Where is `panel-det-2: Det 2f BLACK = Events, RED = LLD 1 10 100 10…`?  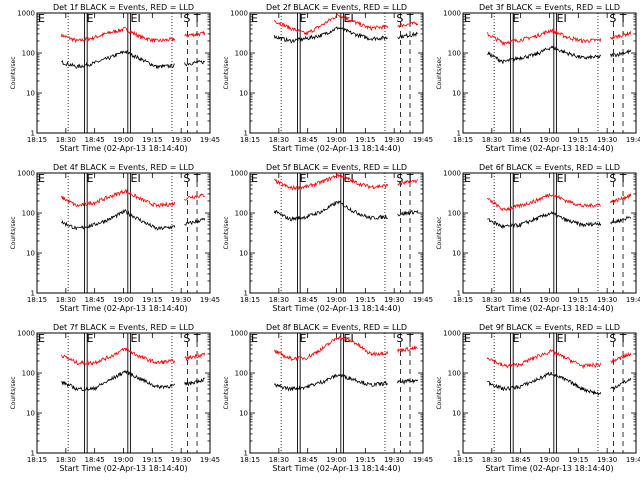
panel-det-2: Det 2f BLACK = Events, RED = LLD 1 10 100 10… is located at coordinates (328, 78).